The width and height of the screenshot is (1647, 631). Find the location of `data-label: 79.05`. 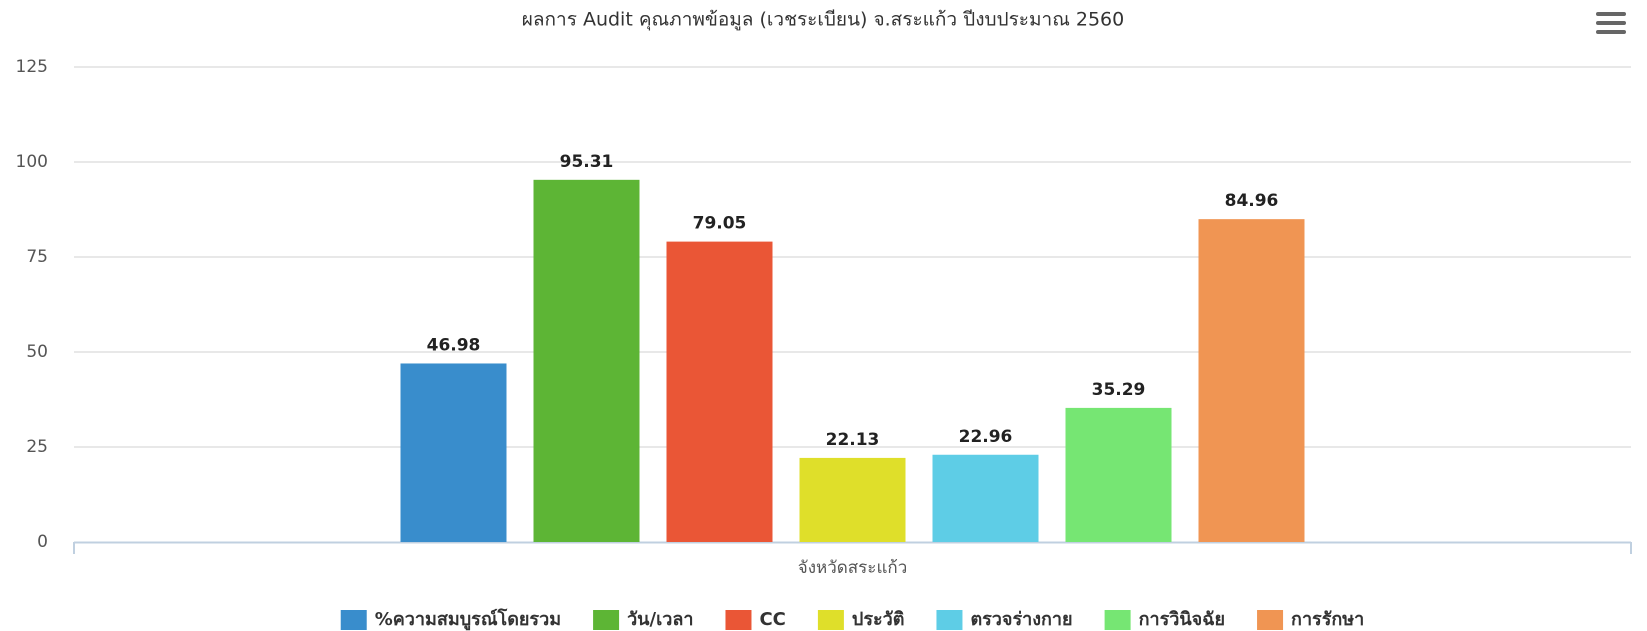

data-label: 79.05 is located at coordinates (720, 224).